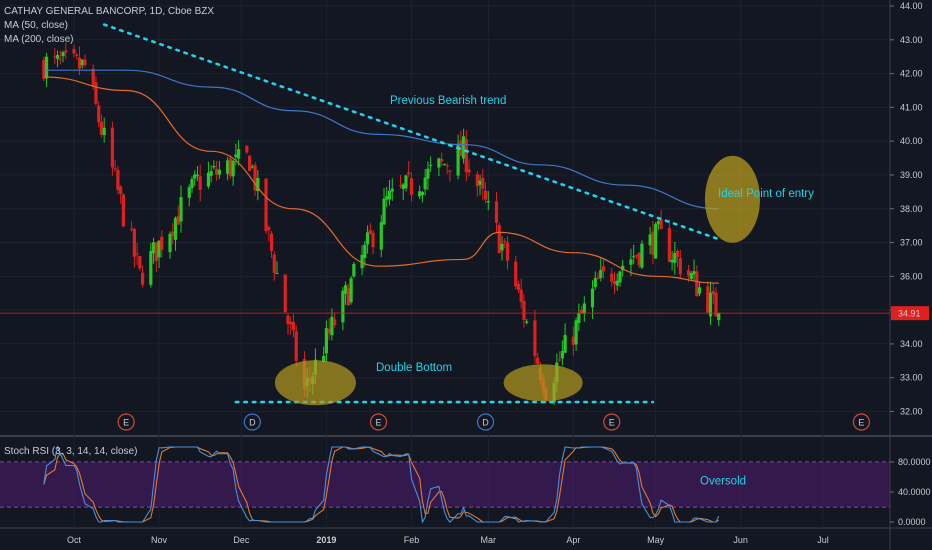 The height and width of the screenshot is (550, 932). I want to click on oversold-label: Oversold, so click(723, 482).